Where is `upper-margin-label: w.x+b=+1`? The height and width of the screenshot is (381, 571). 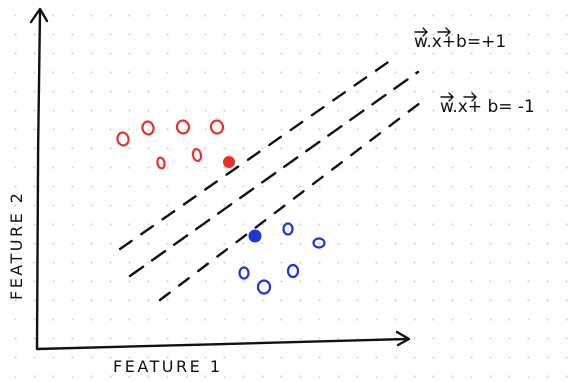
upper-margin-label: w.x+b=+1 is located at coordinates (460, 42).